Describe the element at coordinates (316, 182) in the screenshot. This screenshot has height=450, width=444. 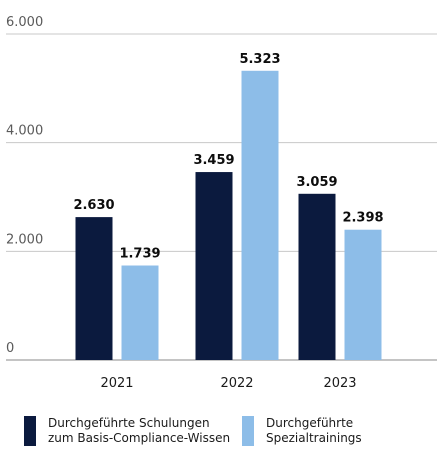
I see `data-label-basis-2023: 3.059` at that location.